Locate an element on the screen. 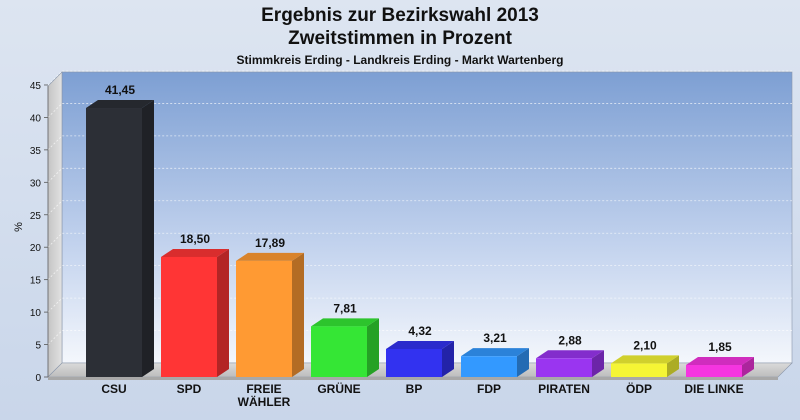 The width and height of the screenshot is (800, 420). bar-csu is located at coordinates (120, 238).